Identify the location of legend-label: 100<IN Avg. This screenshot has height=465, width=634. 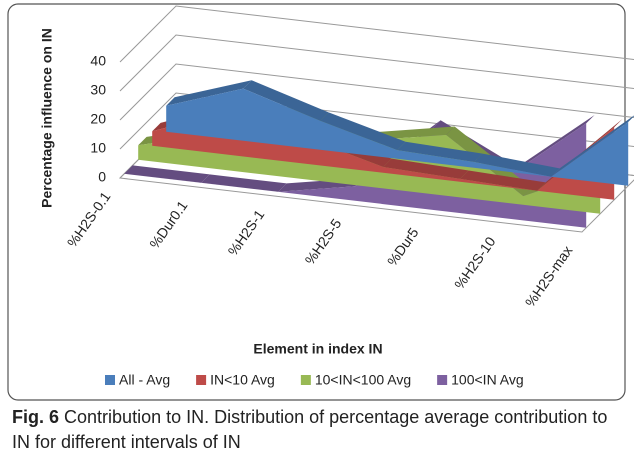
(487, 380).